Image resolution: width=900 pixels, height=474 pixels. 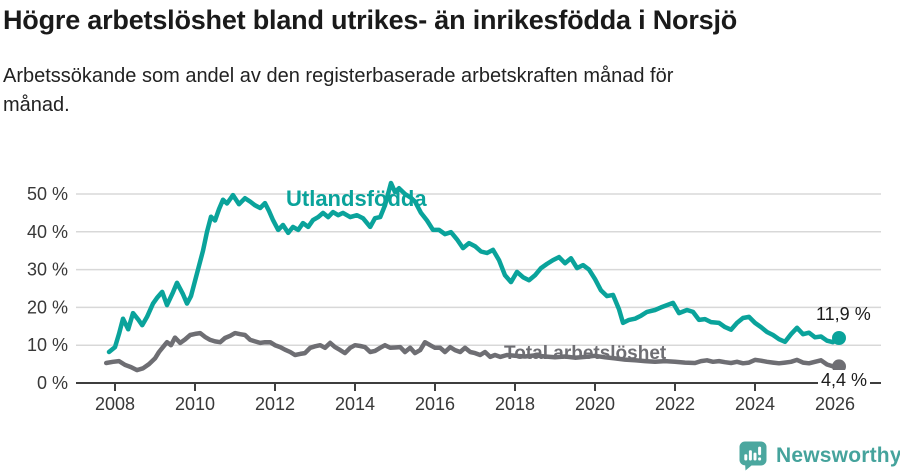 What do you see at coordinates (47, 345) in the screenshot?
I see `y-tick-label: 10 %` at bounding box center [47, 345].